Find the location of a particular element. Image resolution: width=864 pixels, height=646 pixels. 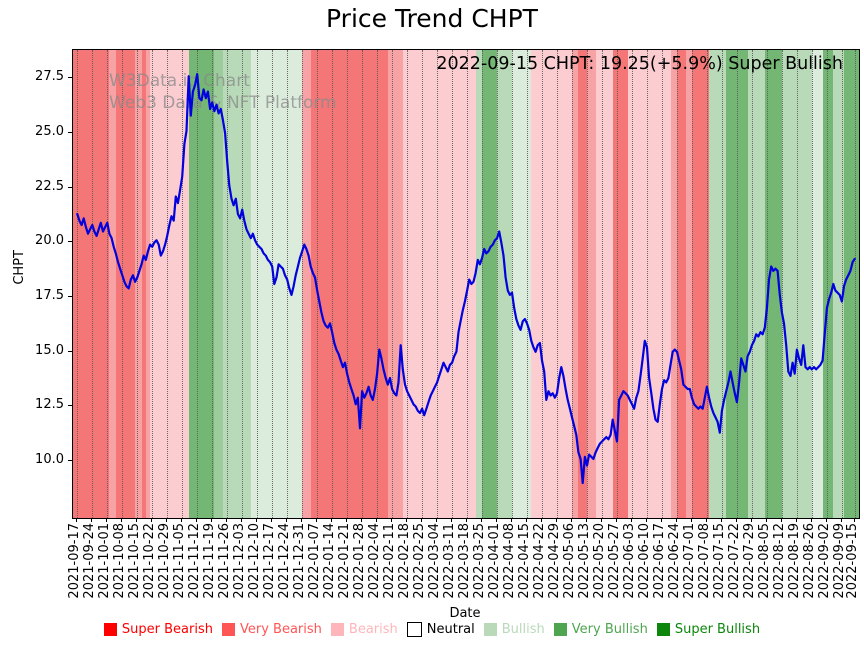

x-tick-label: 2021-11-12 is located at coordinates (195, 561).